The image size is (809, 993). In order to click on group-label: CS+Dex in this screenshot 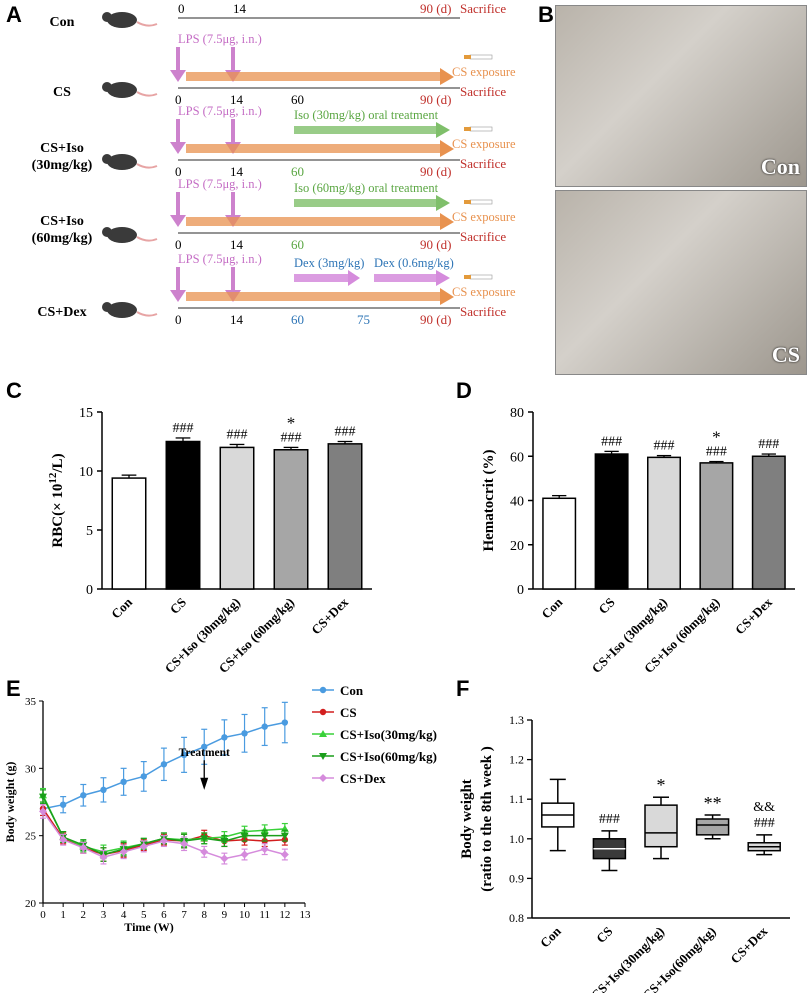, I will do `click(61, 312)`.